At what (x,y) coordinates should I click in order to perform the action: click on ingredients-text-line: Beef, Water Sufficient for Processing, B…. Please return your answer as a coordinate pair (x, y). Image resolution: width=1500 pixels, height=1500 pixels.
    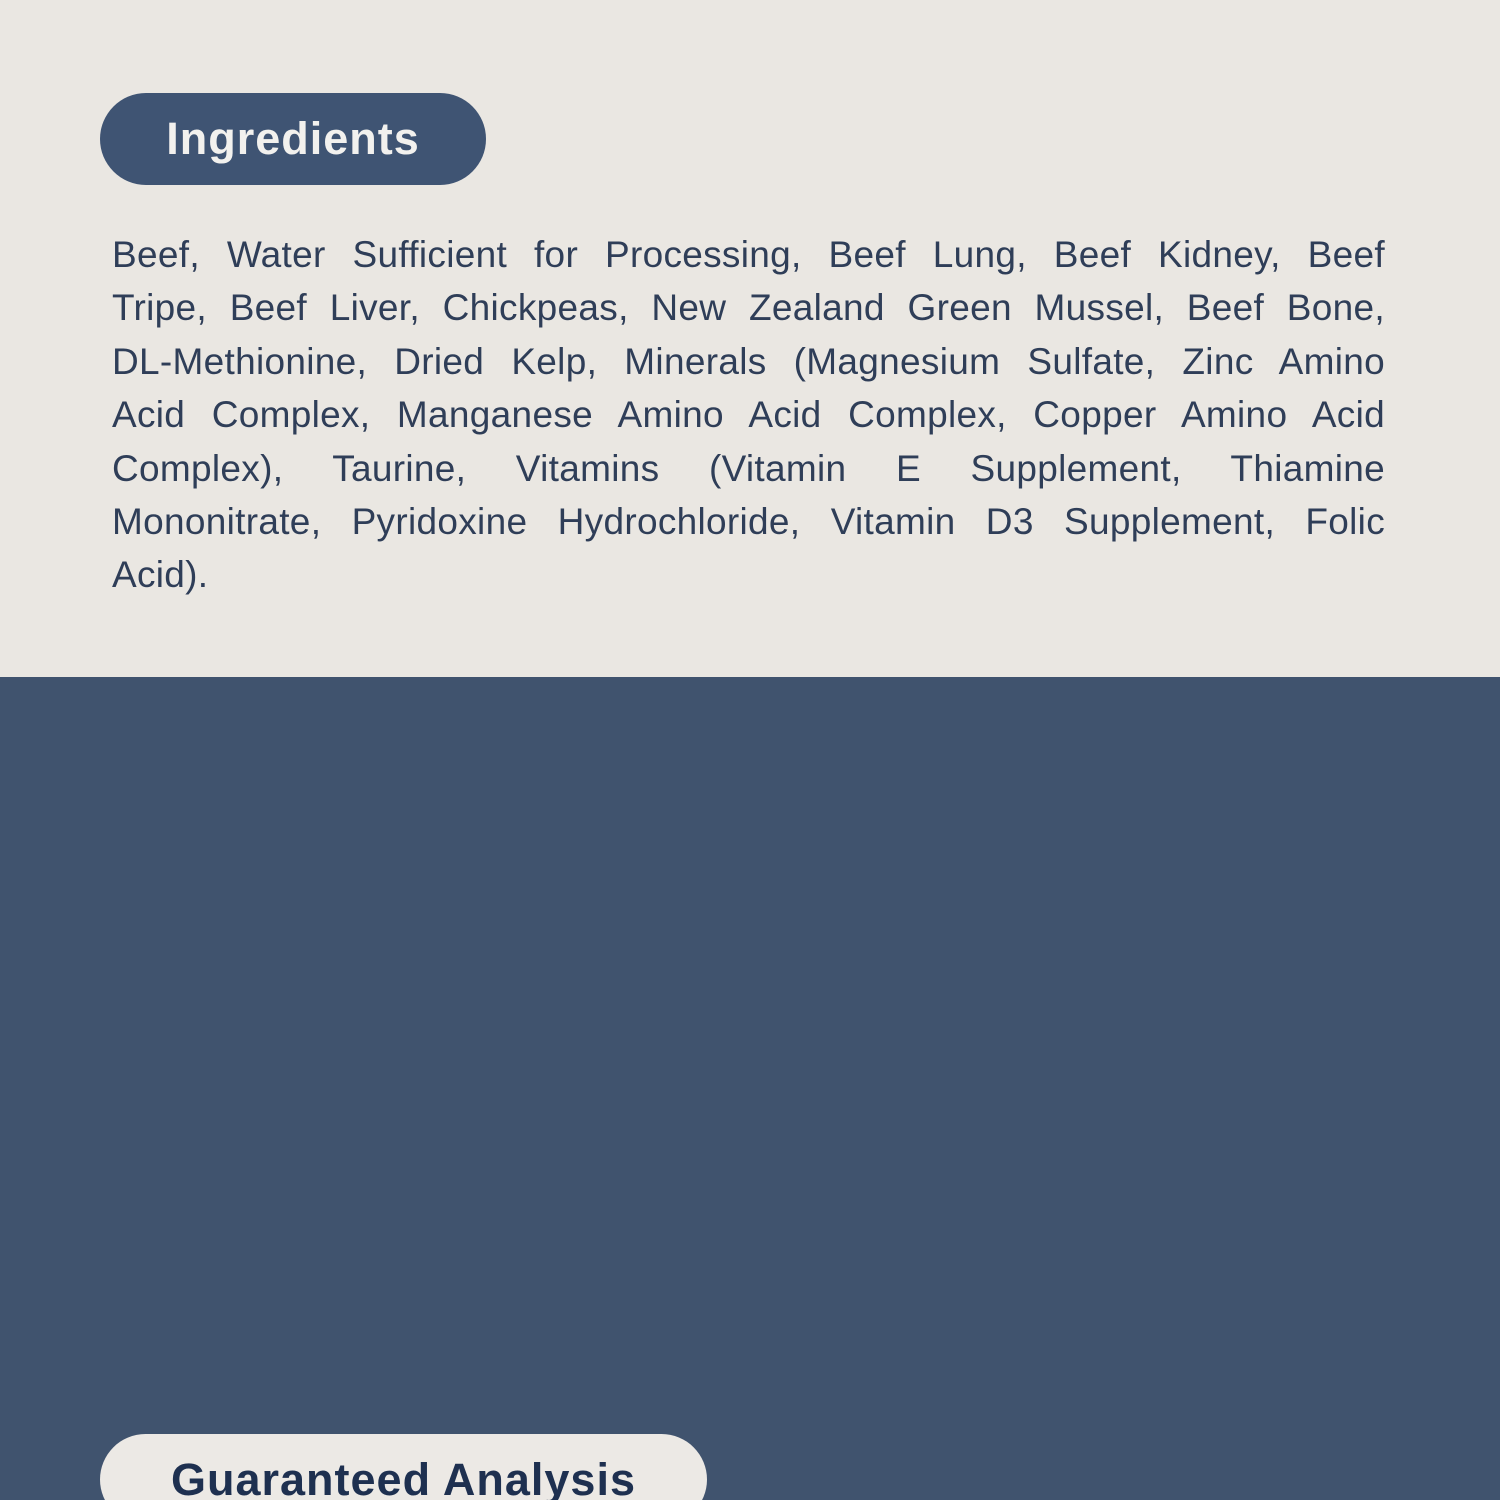
    Looking at the image, I should click on (748, 254).